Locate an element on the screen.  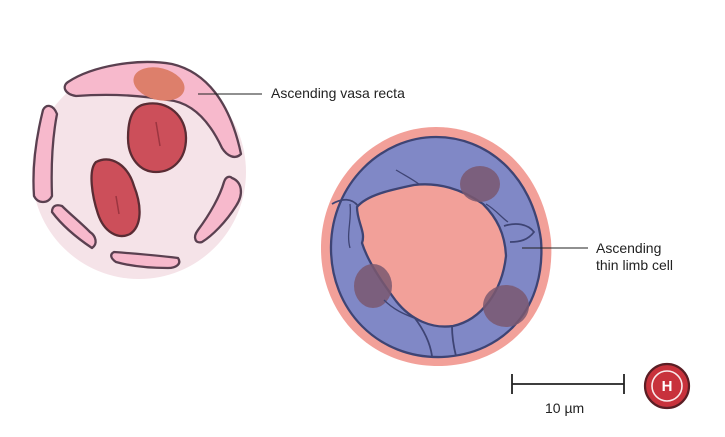
endothelial-cell-right is located at coordinates (218, 209).